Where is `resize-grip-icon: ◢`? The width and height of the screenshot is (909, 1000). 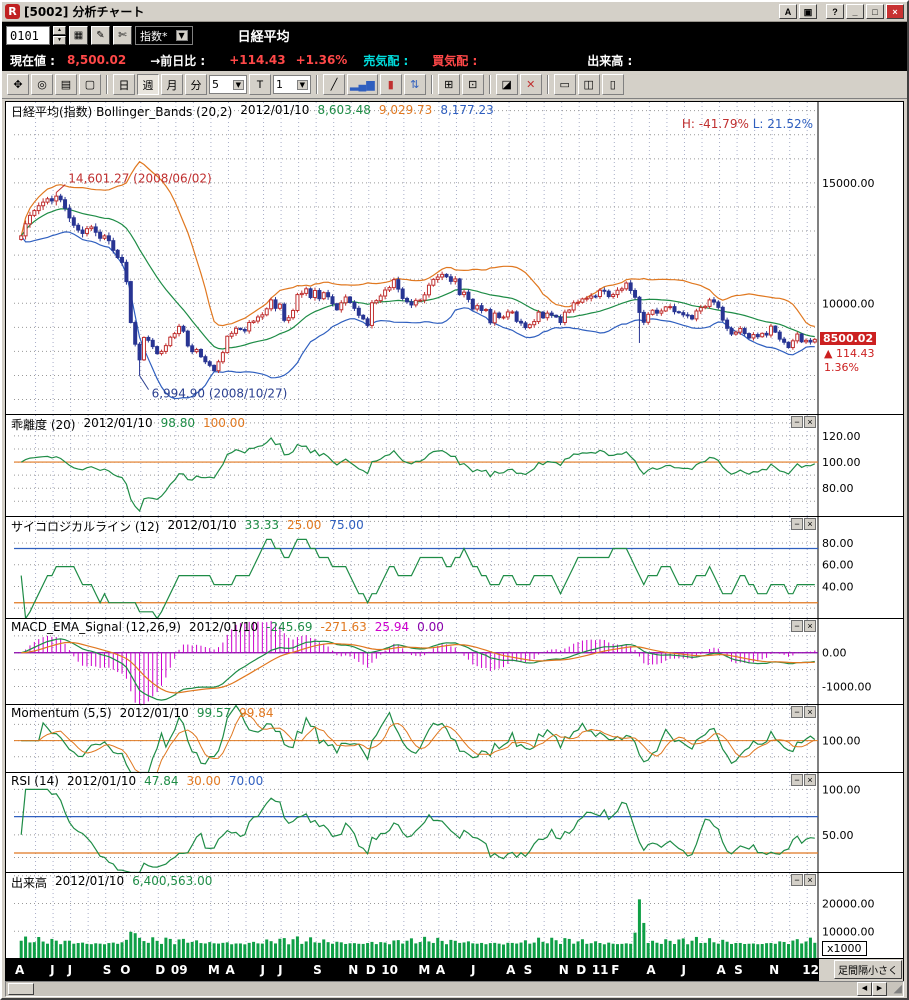
resize-grip-icon: ◢ is located at coordinates (897, 988).